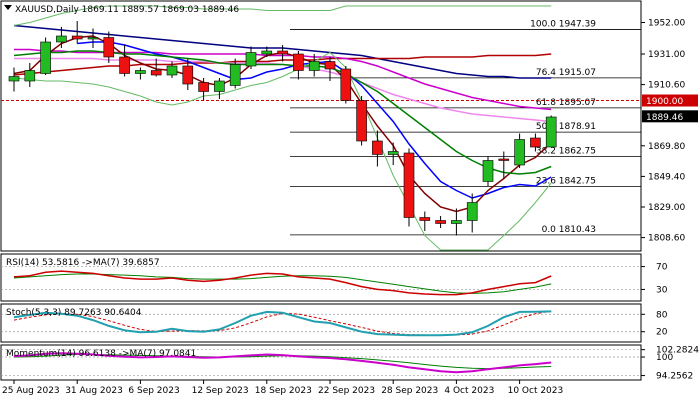 Image resolution: width=700 pixels, height=400 pixels. Describe the element at coordinates (666, 208) in the screenshot. I see `y-tick-label: 1829.00` at that location.